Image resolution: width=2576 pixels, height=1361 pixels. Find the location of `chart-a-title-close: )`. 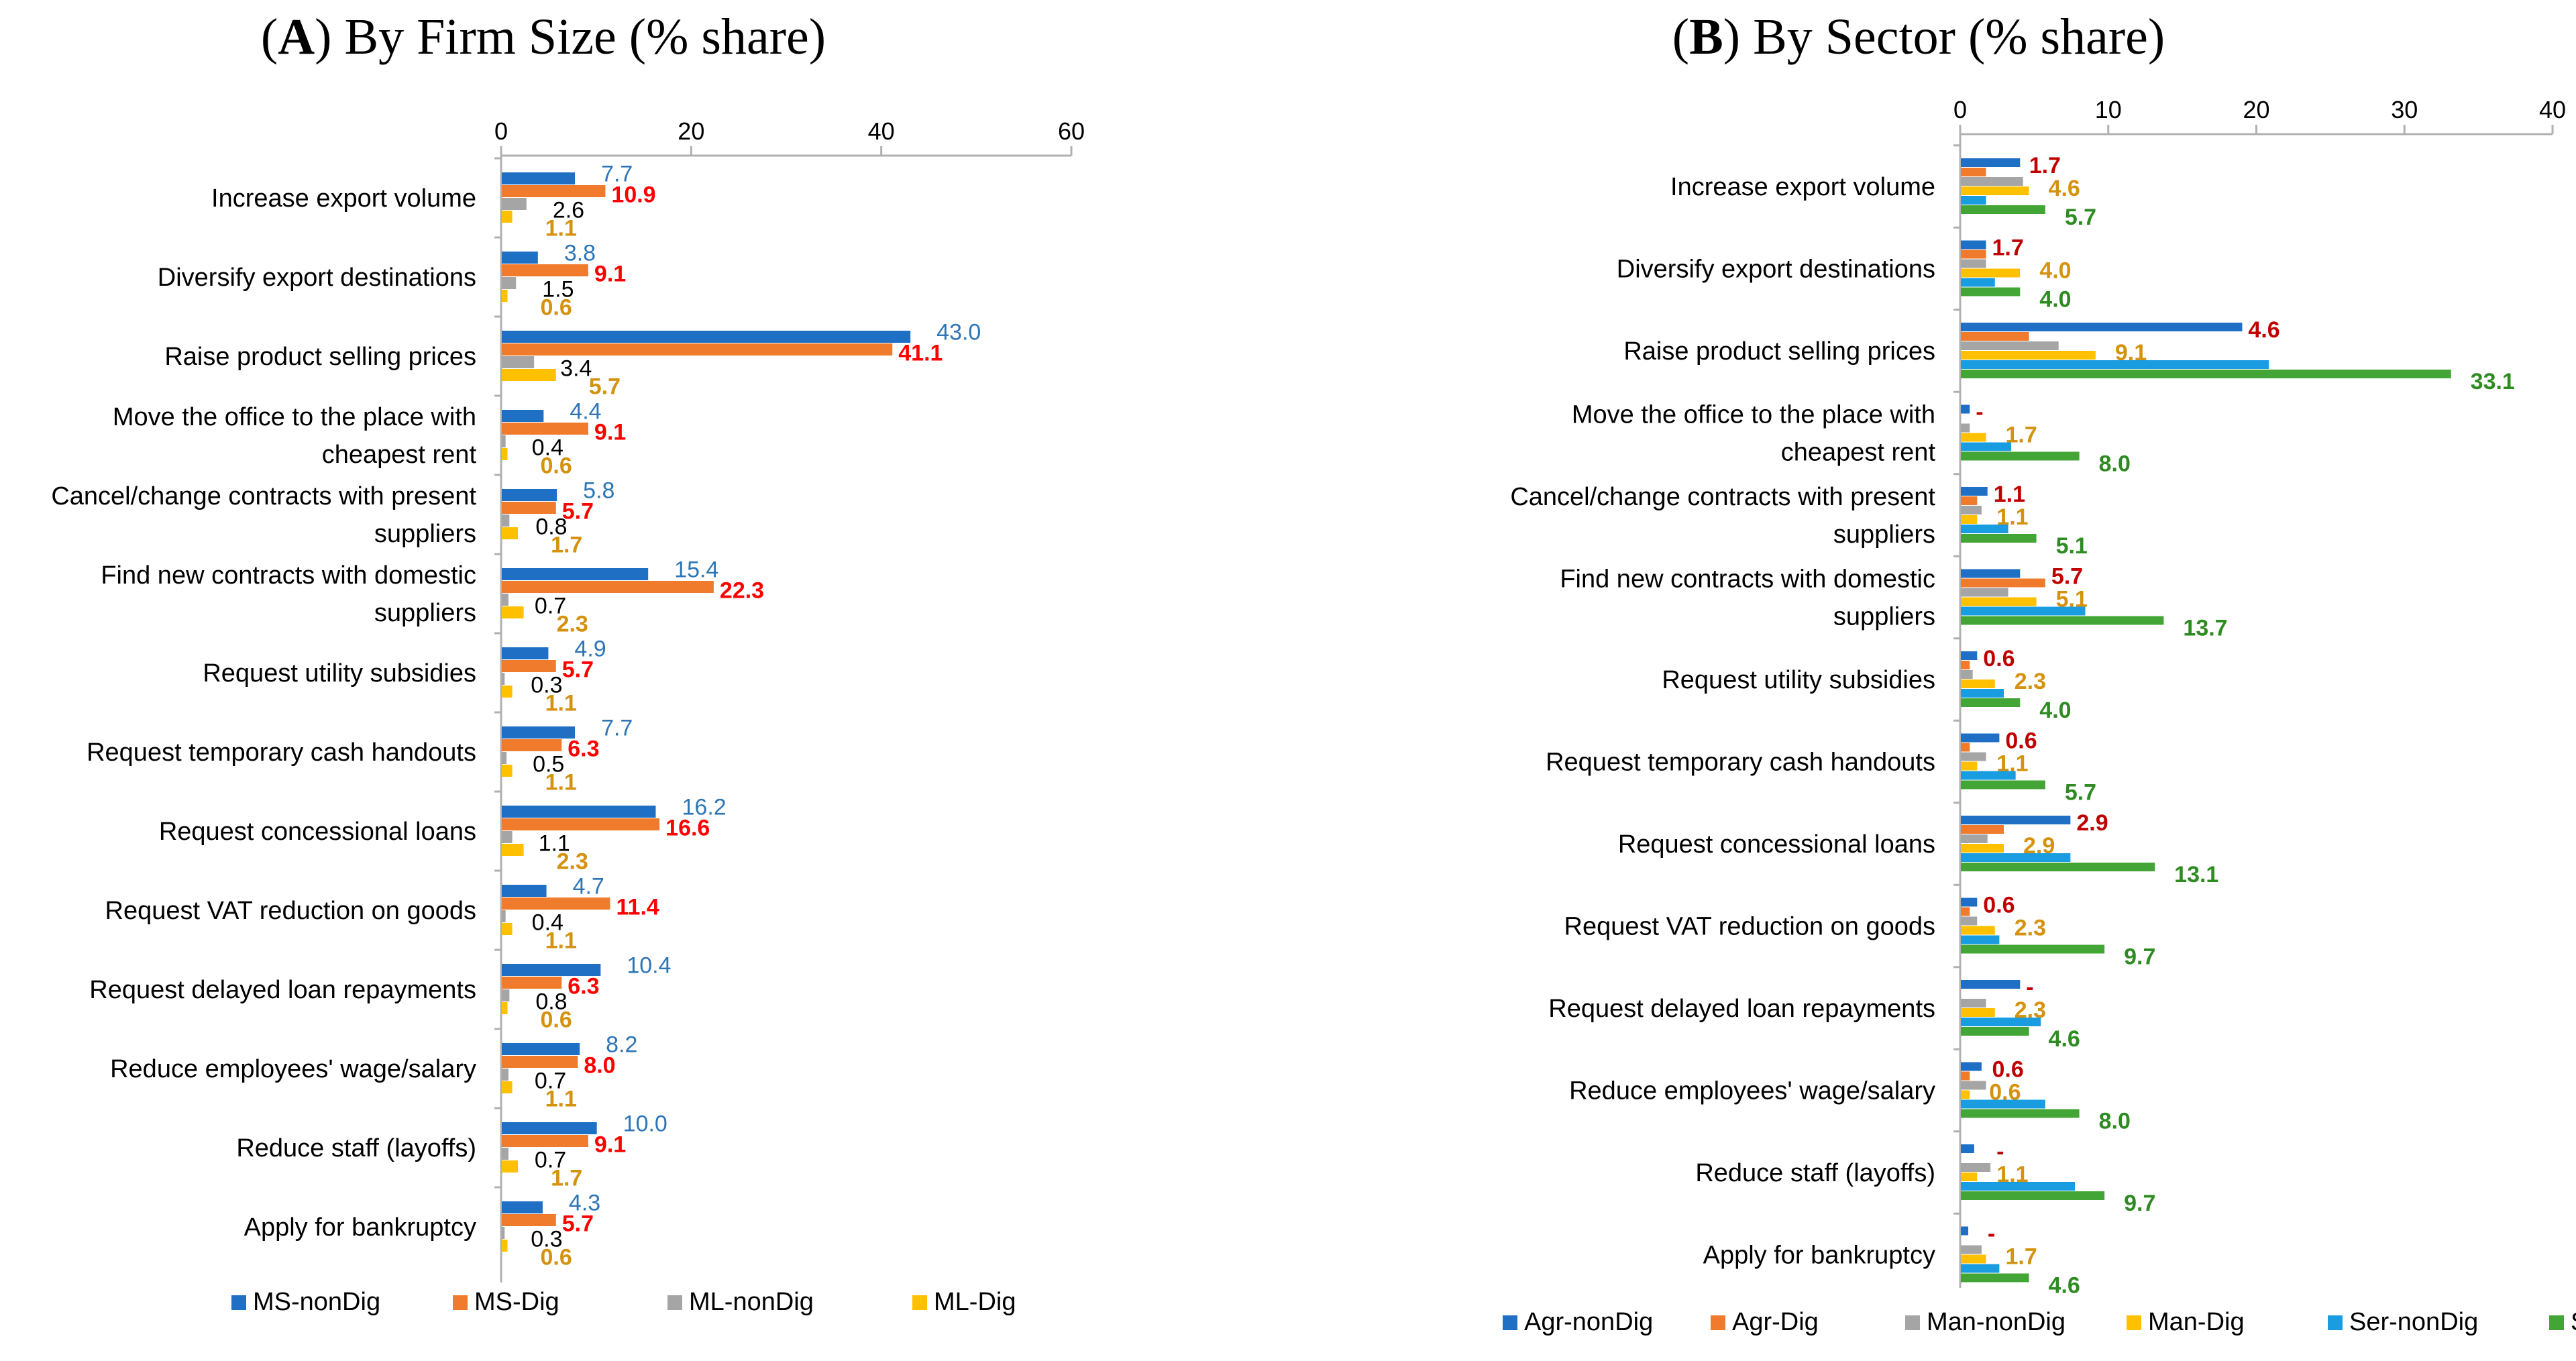

chart-a-title-close: ) is located at coordinates (323, 37).